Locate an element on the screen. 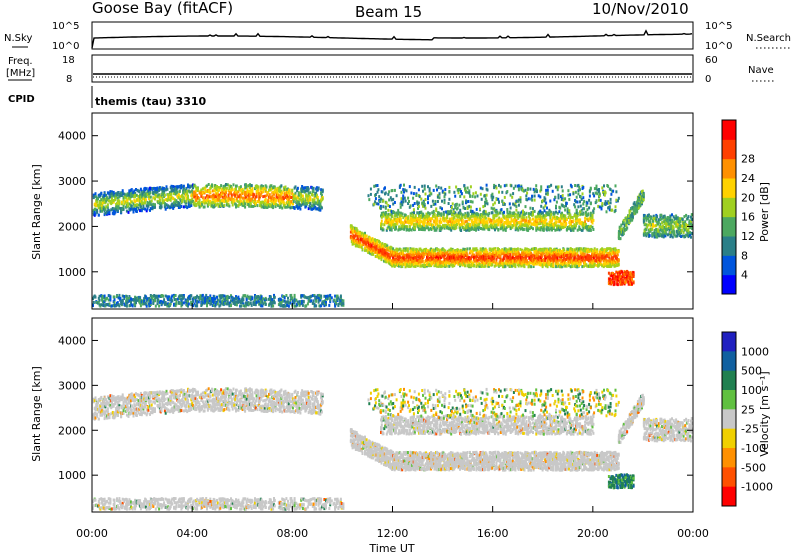  freq-unit-label: [MHz] is located at coordinates (20, 73).